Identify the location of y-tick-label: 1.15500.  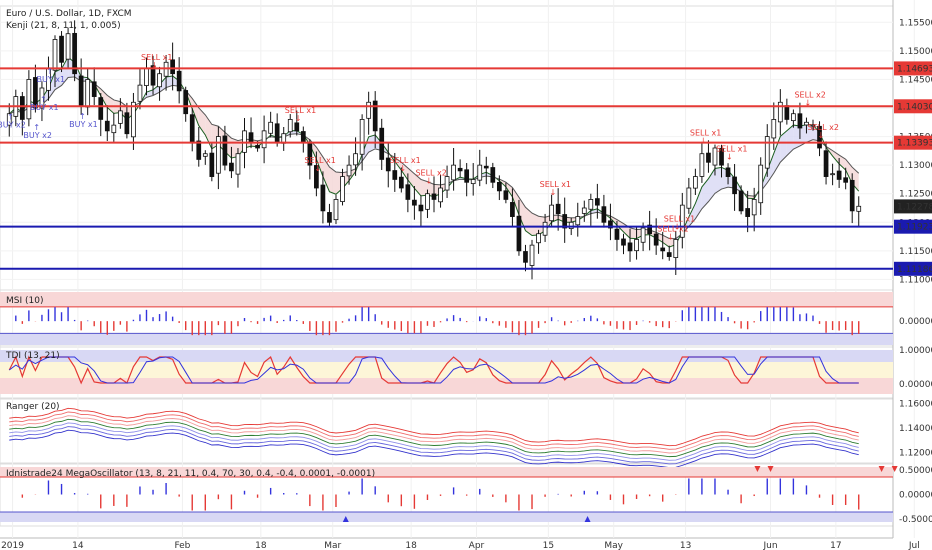
(915, 23).